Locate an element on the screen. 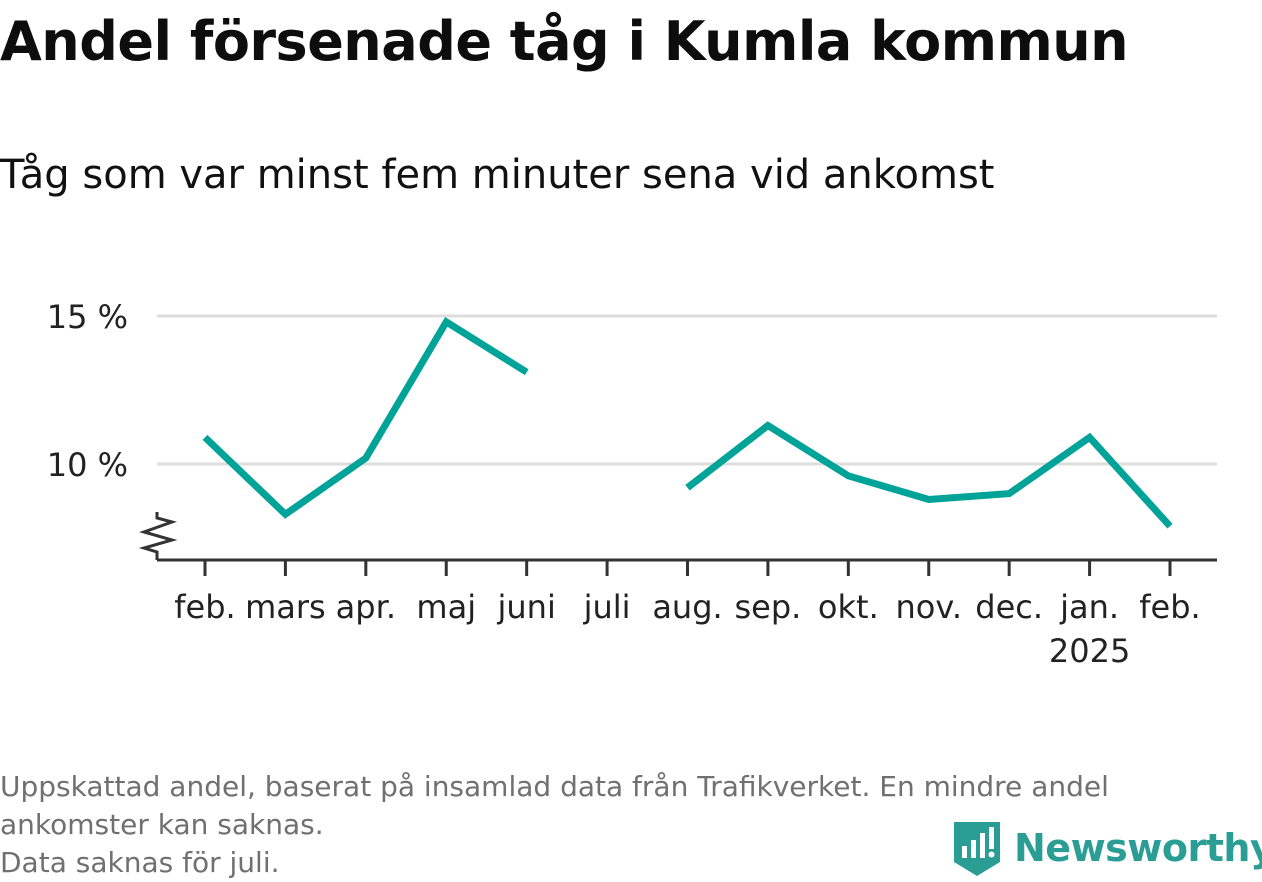  y-tick-label: 10 % is located at coordinates (87, 465).